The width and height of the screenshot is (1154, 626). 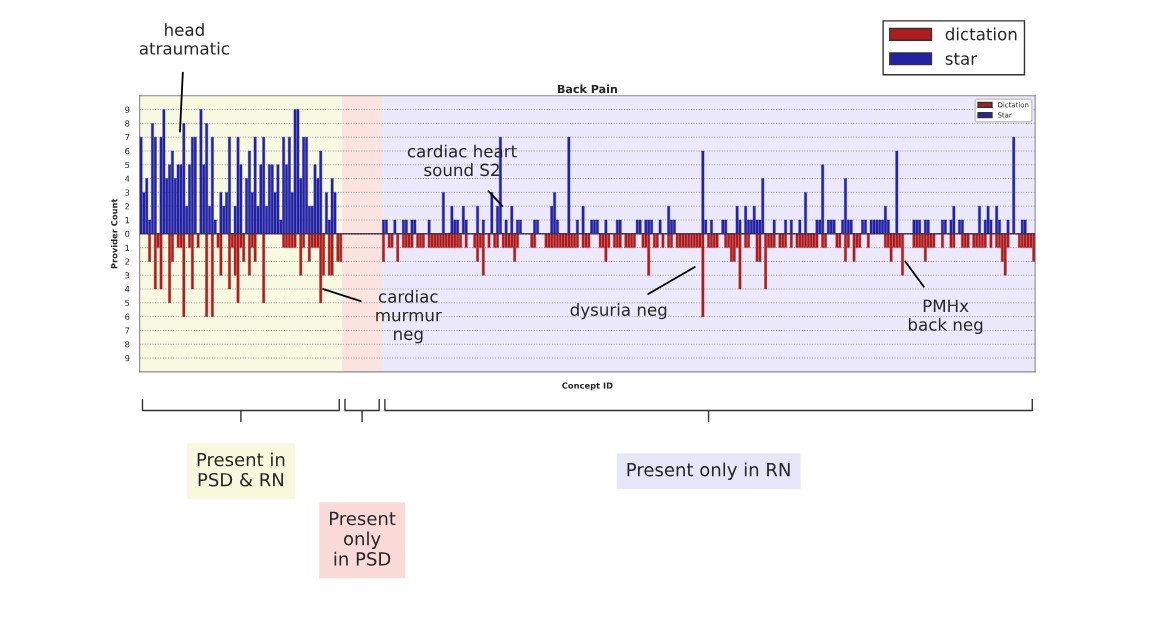 I want to click on y-axis-title: Provider Count, so click(x=114, y=233).